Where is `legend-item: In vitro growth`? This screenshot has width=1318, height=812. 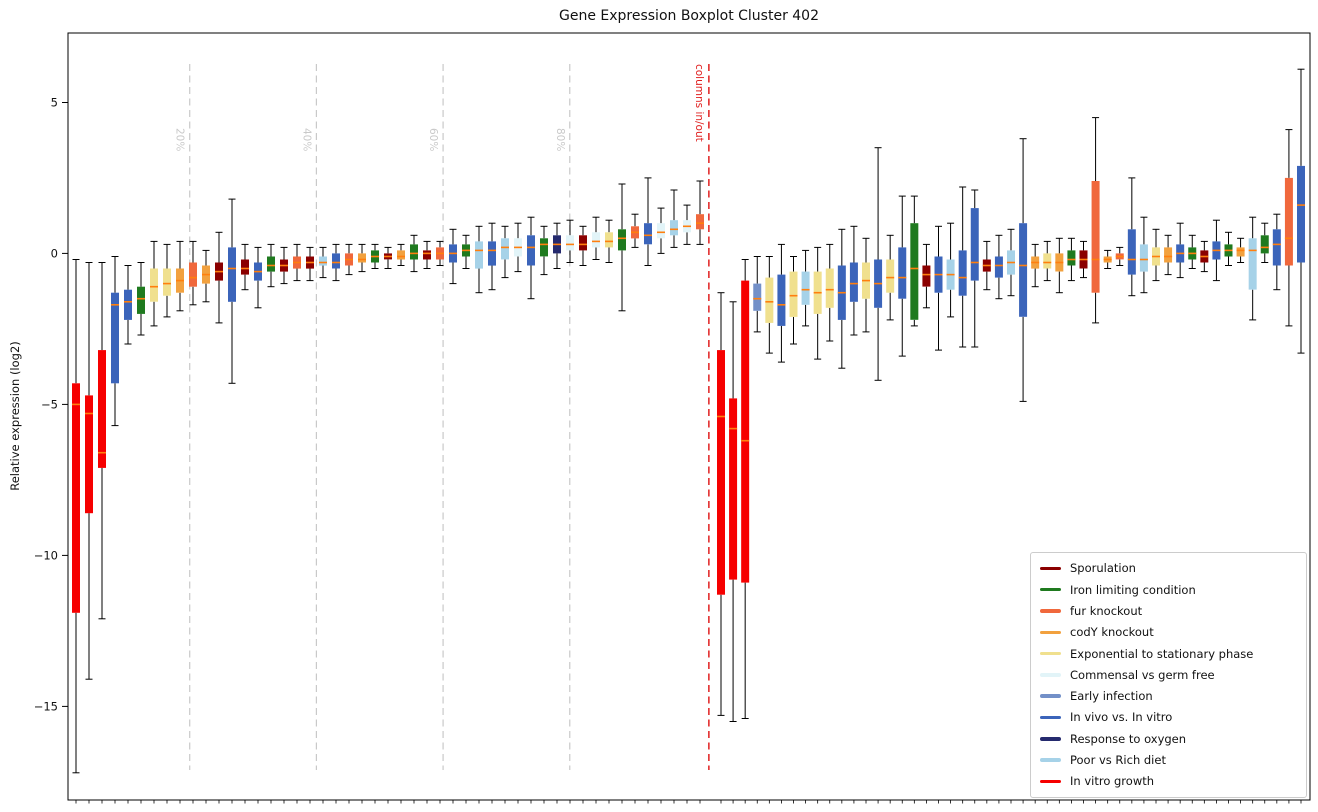
legend-item: In vitro growth is located at coordinates (1168, 781).